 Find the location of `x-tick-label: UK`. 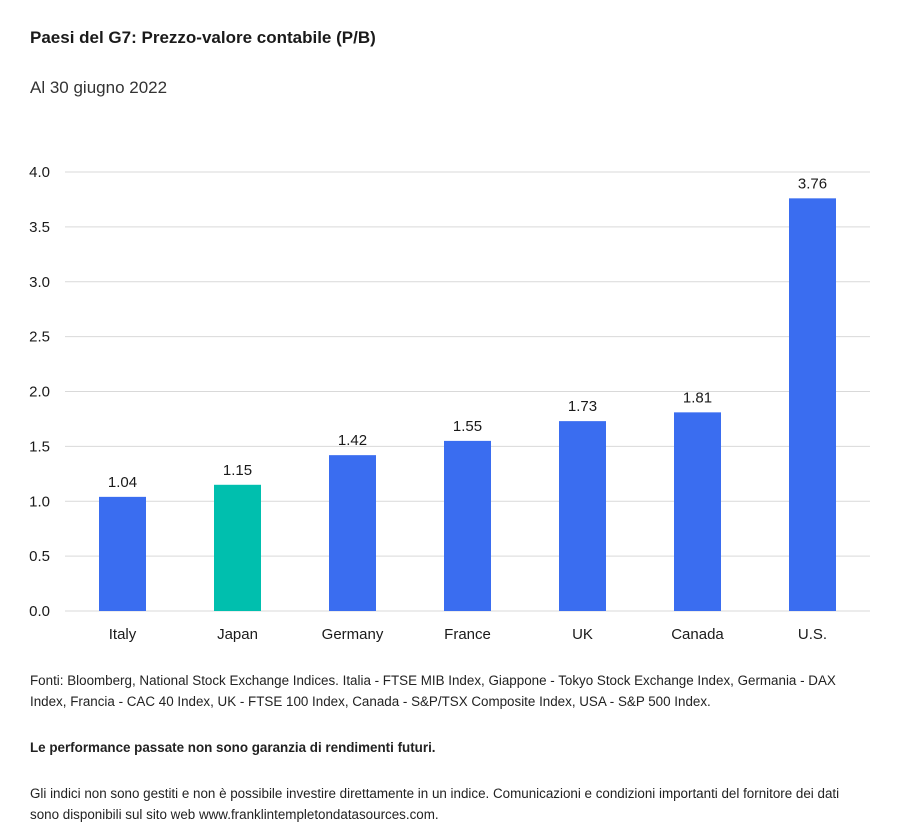

x-tick-label: UK is located at coordinates (582, 634).